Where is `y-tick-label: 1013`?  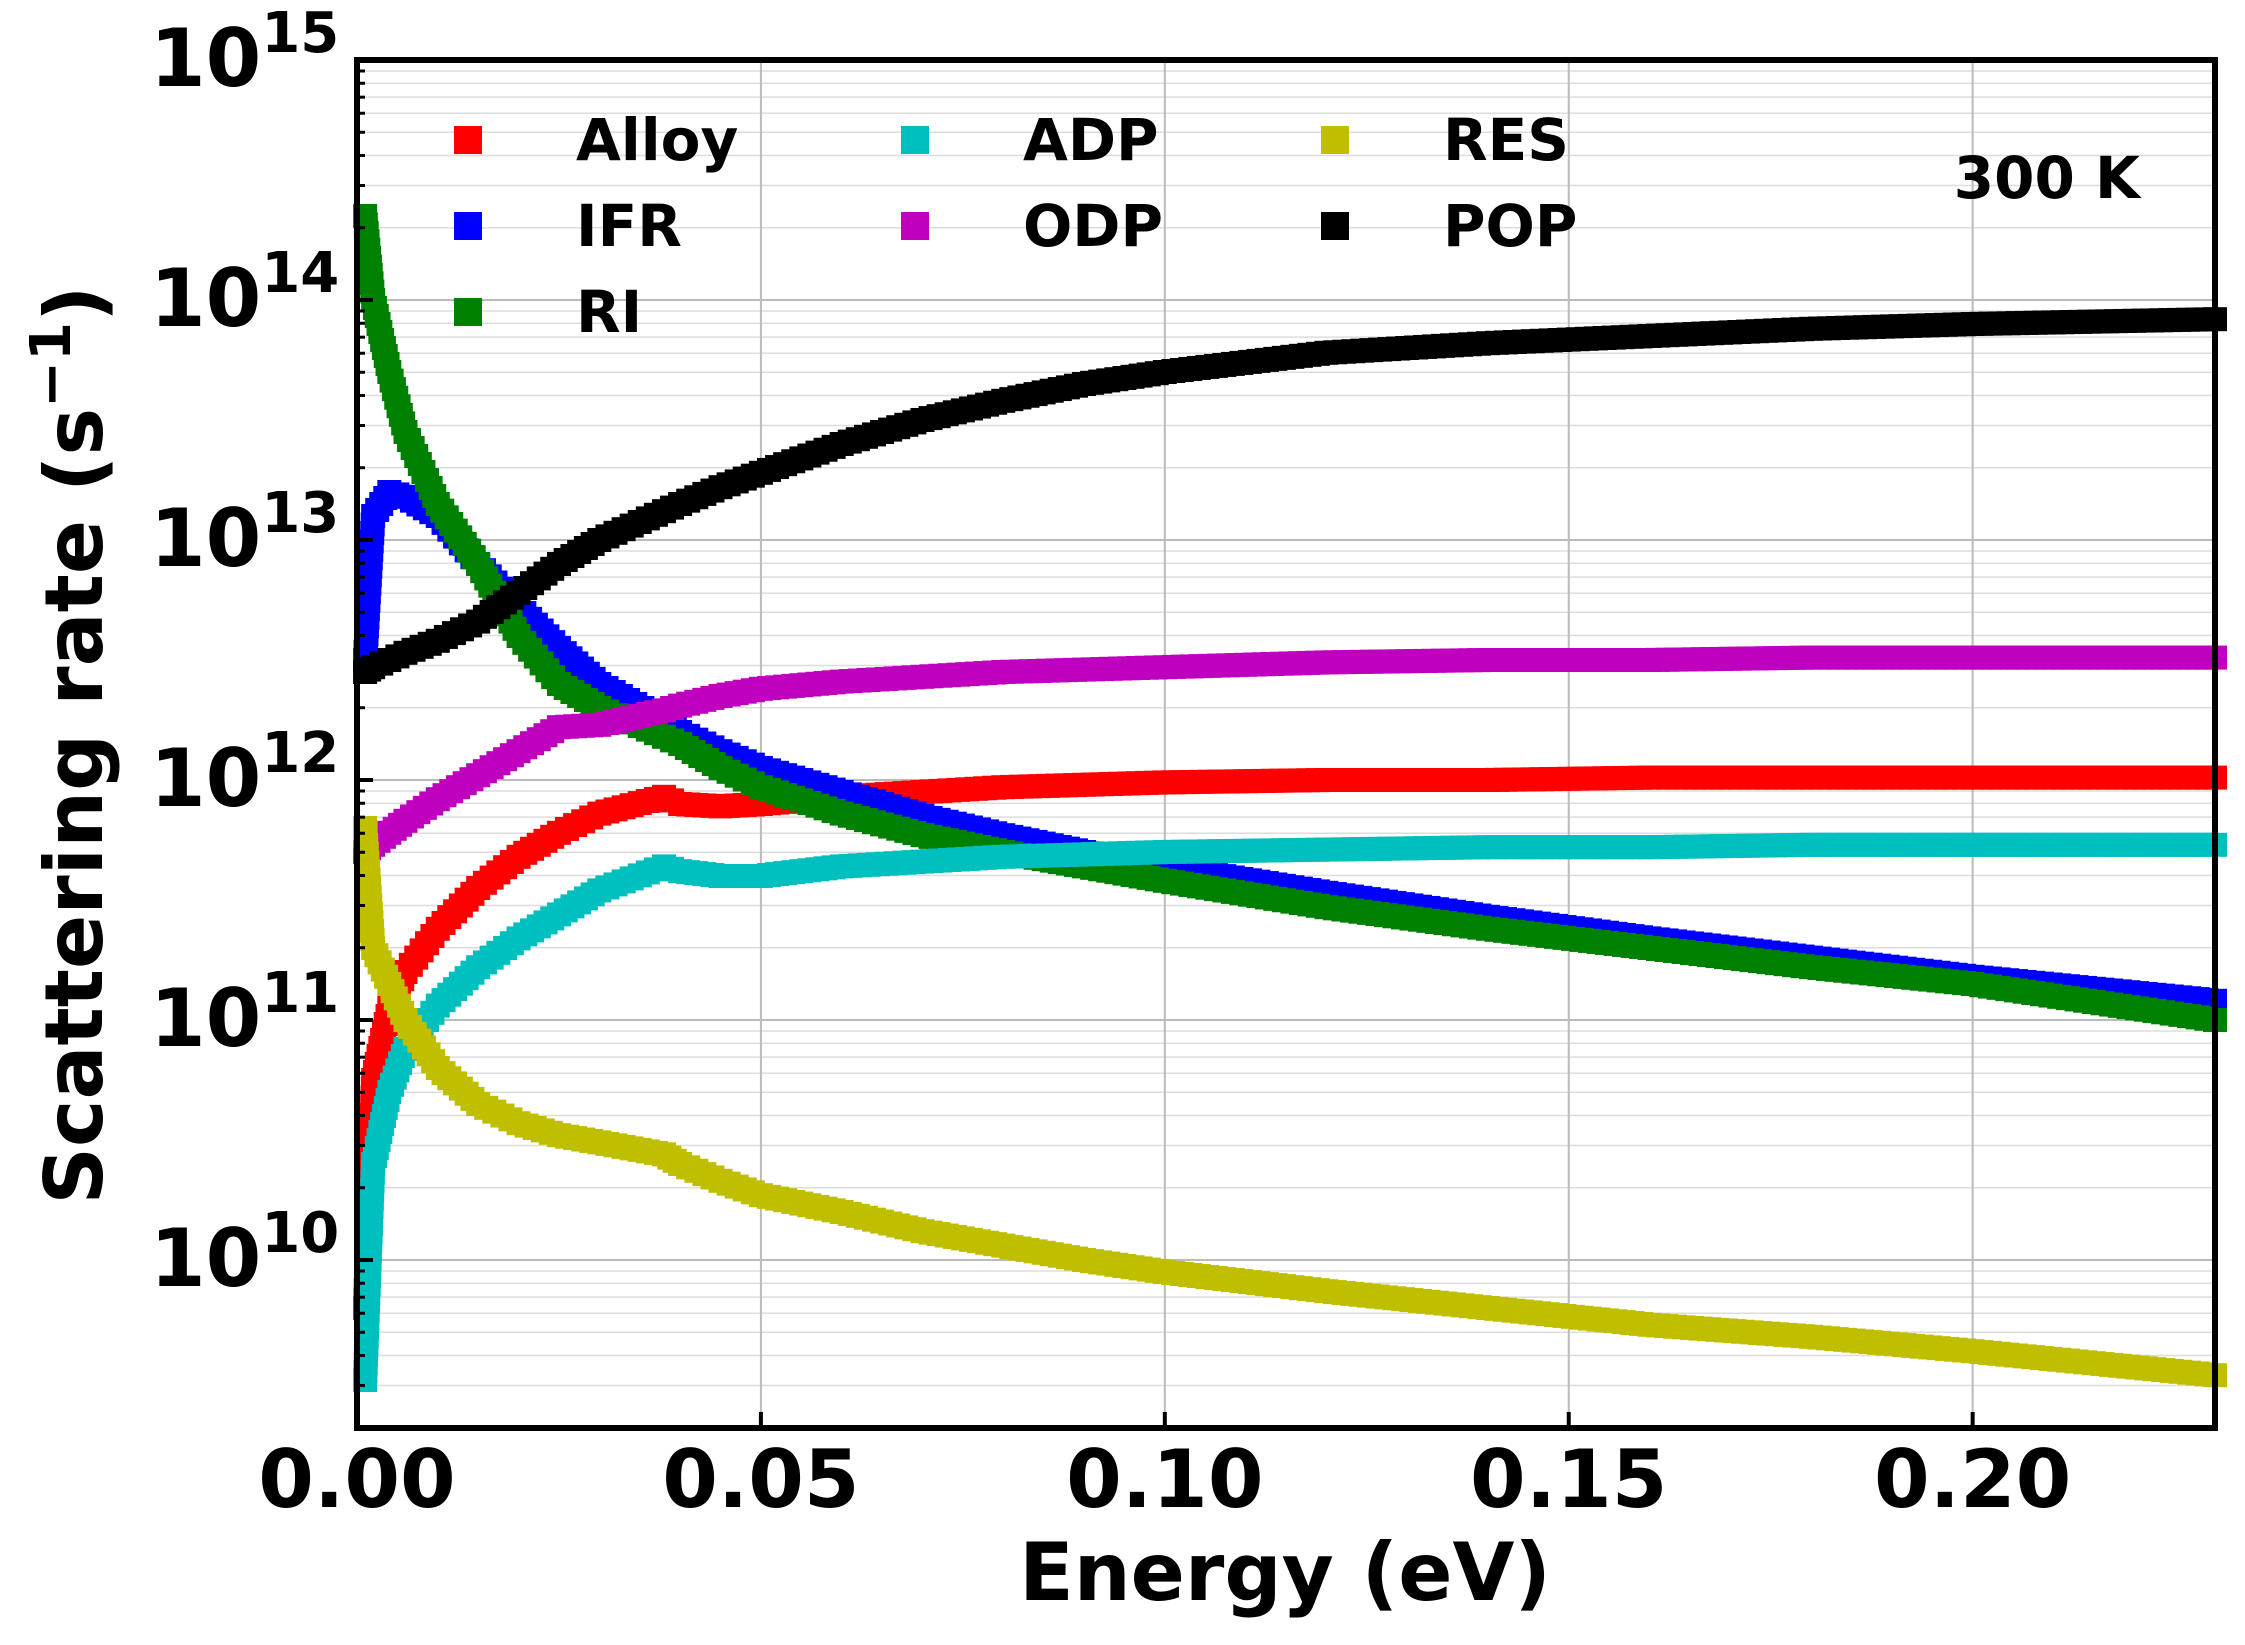 y-tick-label: 1013 is located at coordinates (244, 533).